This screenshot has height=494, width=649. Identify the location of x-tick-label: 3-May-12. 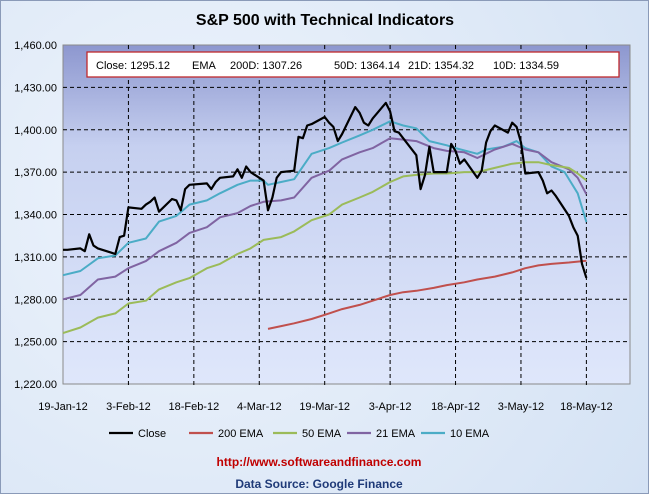
(521, 407).